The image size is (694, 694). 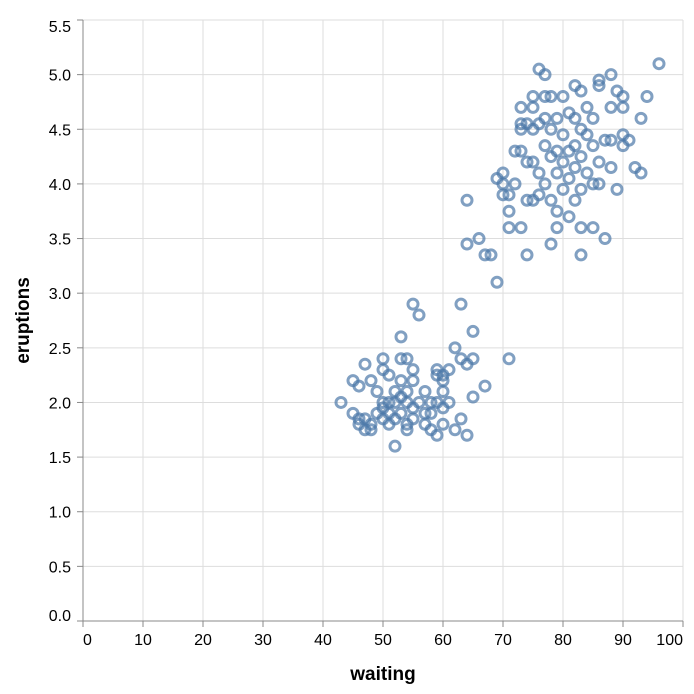 What do you see at coordinates (60, 349) in the screenshot?
I see `y-tick-label: 2.5` at bounding box center [60, 349].